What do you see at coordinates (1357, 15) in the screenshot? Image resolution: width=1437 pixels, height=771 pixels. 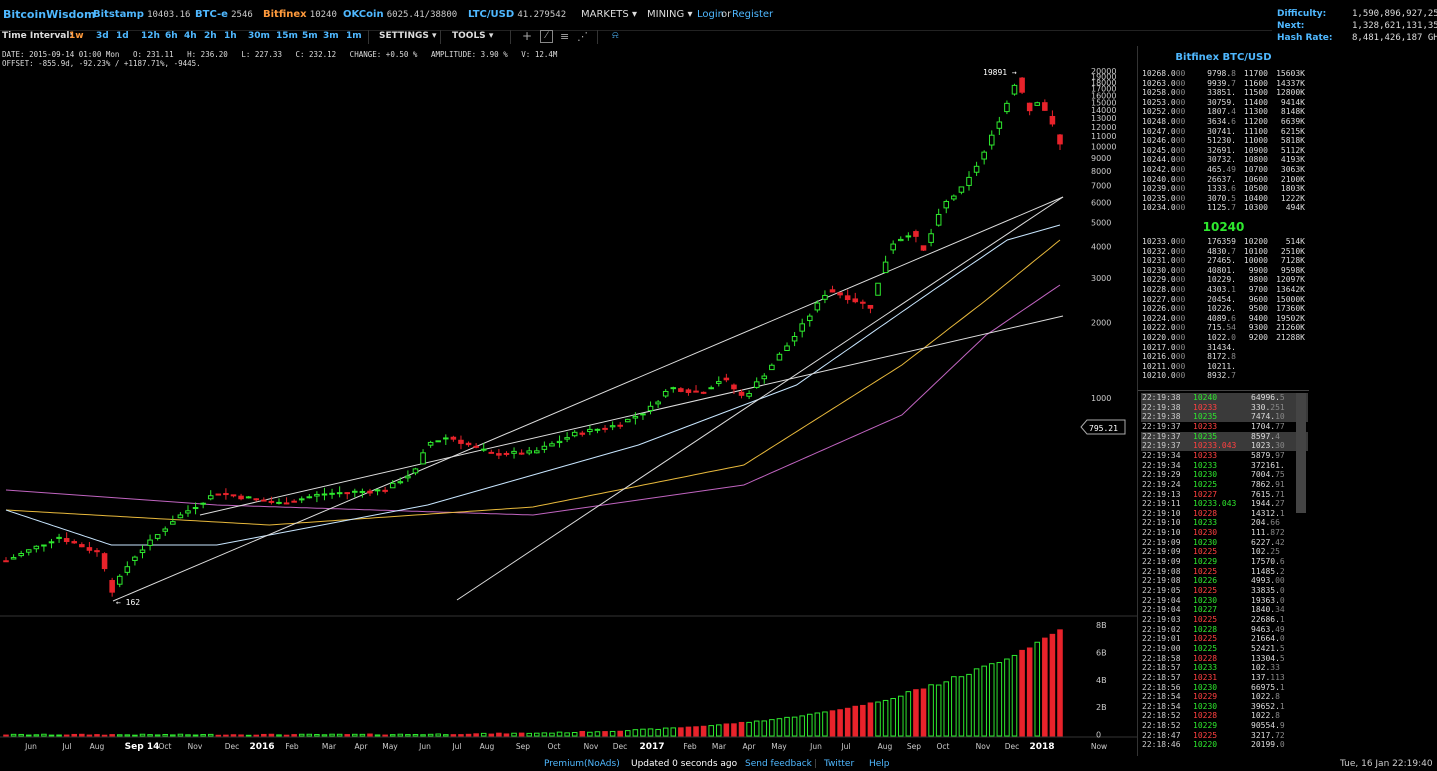 I see `difficulty-row: Difficulty: 1,590,896,927,258` at bounding box center [1357, 15].